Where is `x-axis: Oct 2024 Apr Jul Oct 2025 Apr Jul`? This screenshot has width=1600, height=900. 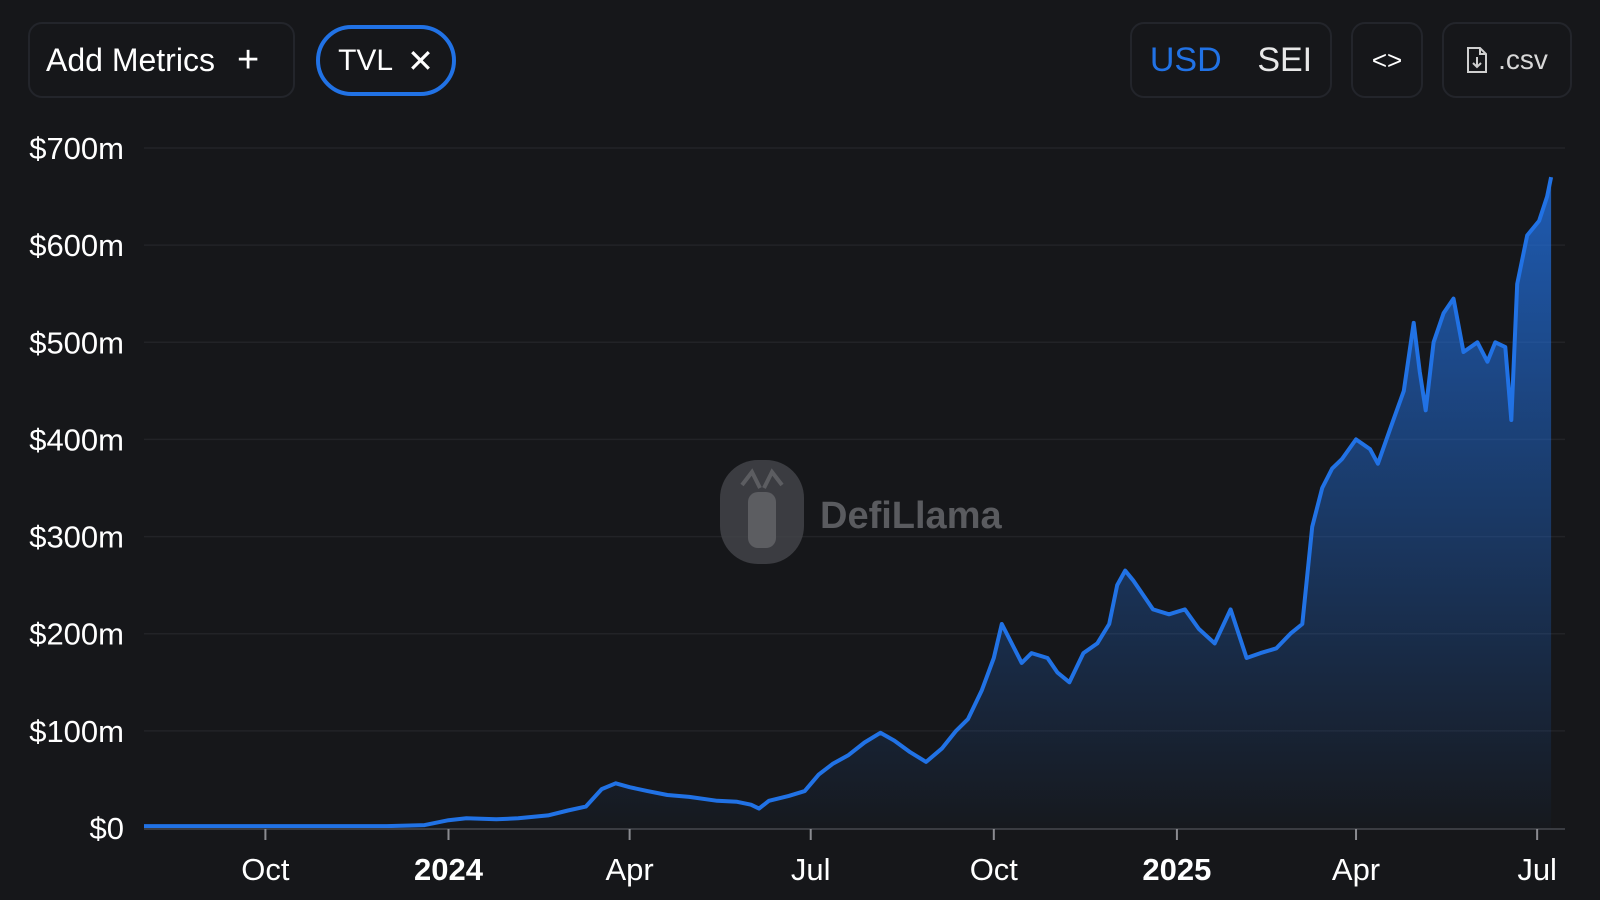
x-axis: Oct 2024 Apr Jul Oct 2025 Apr Jul is located at coordinates (899, 858).